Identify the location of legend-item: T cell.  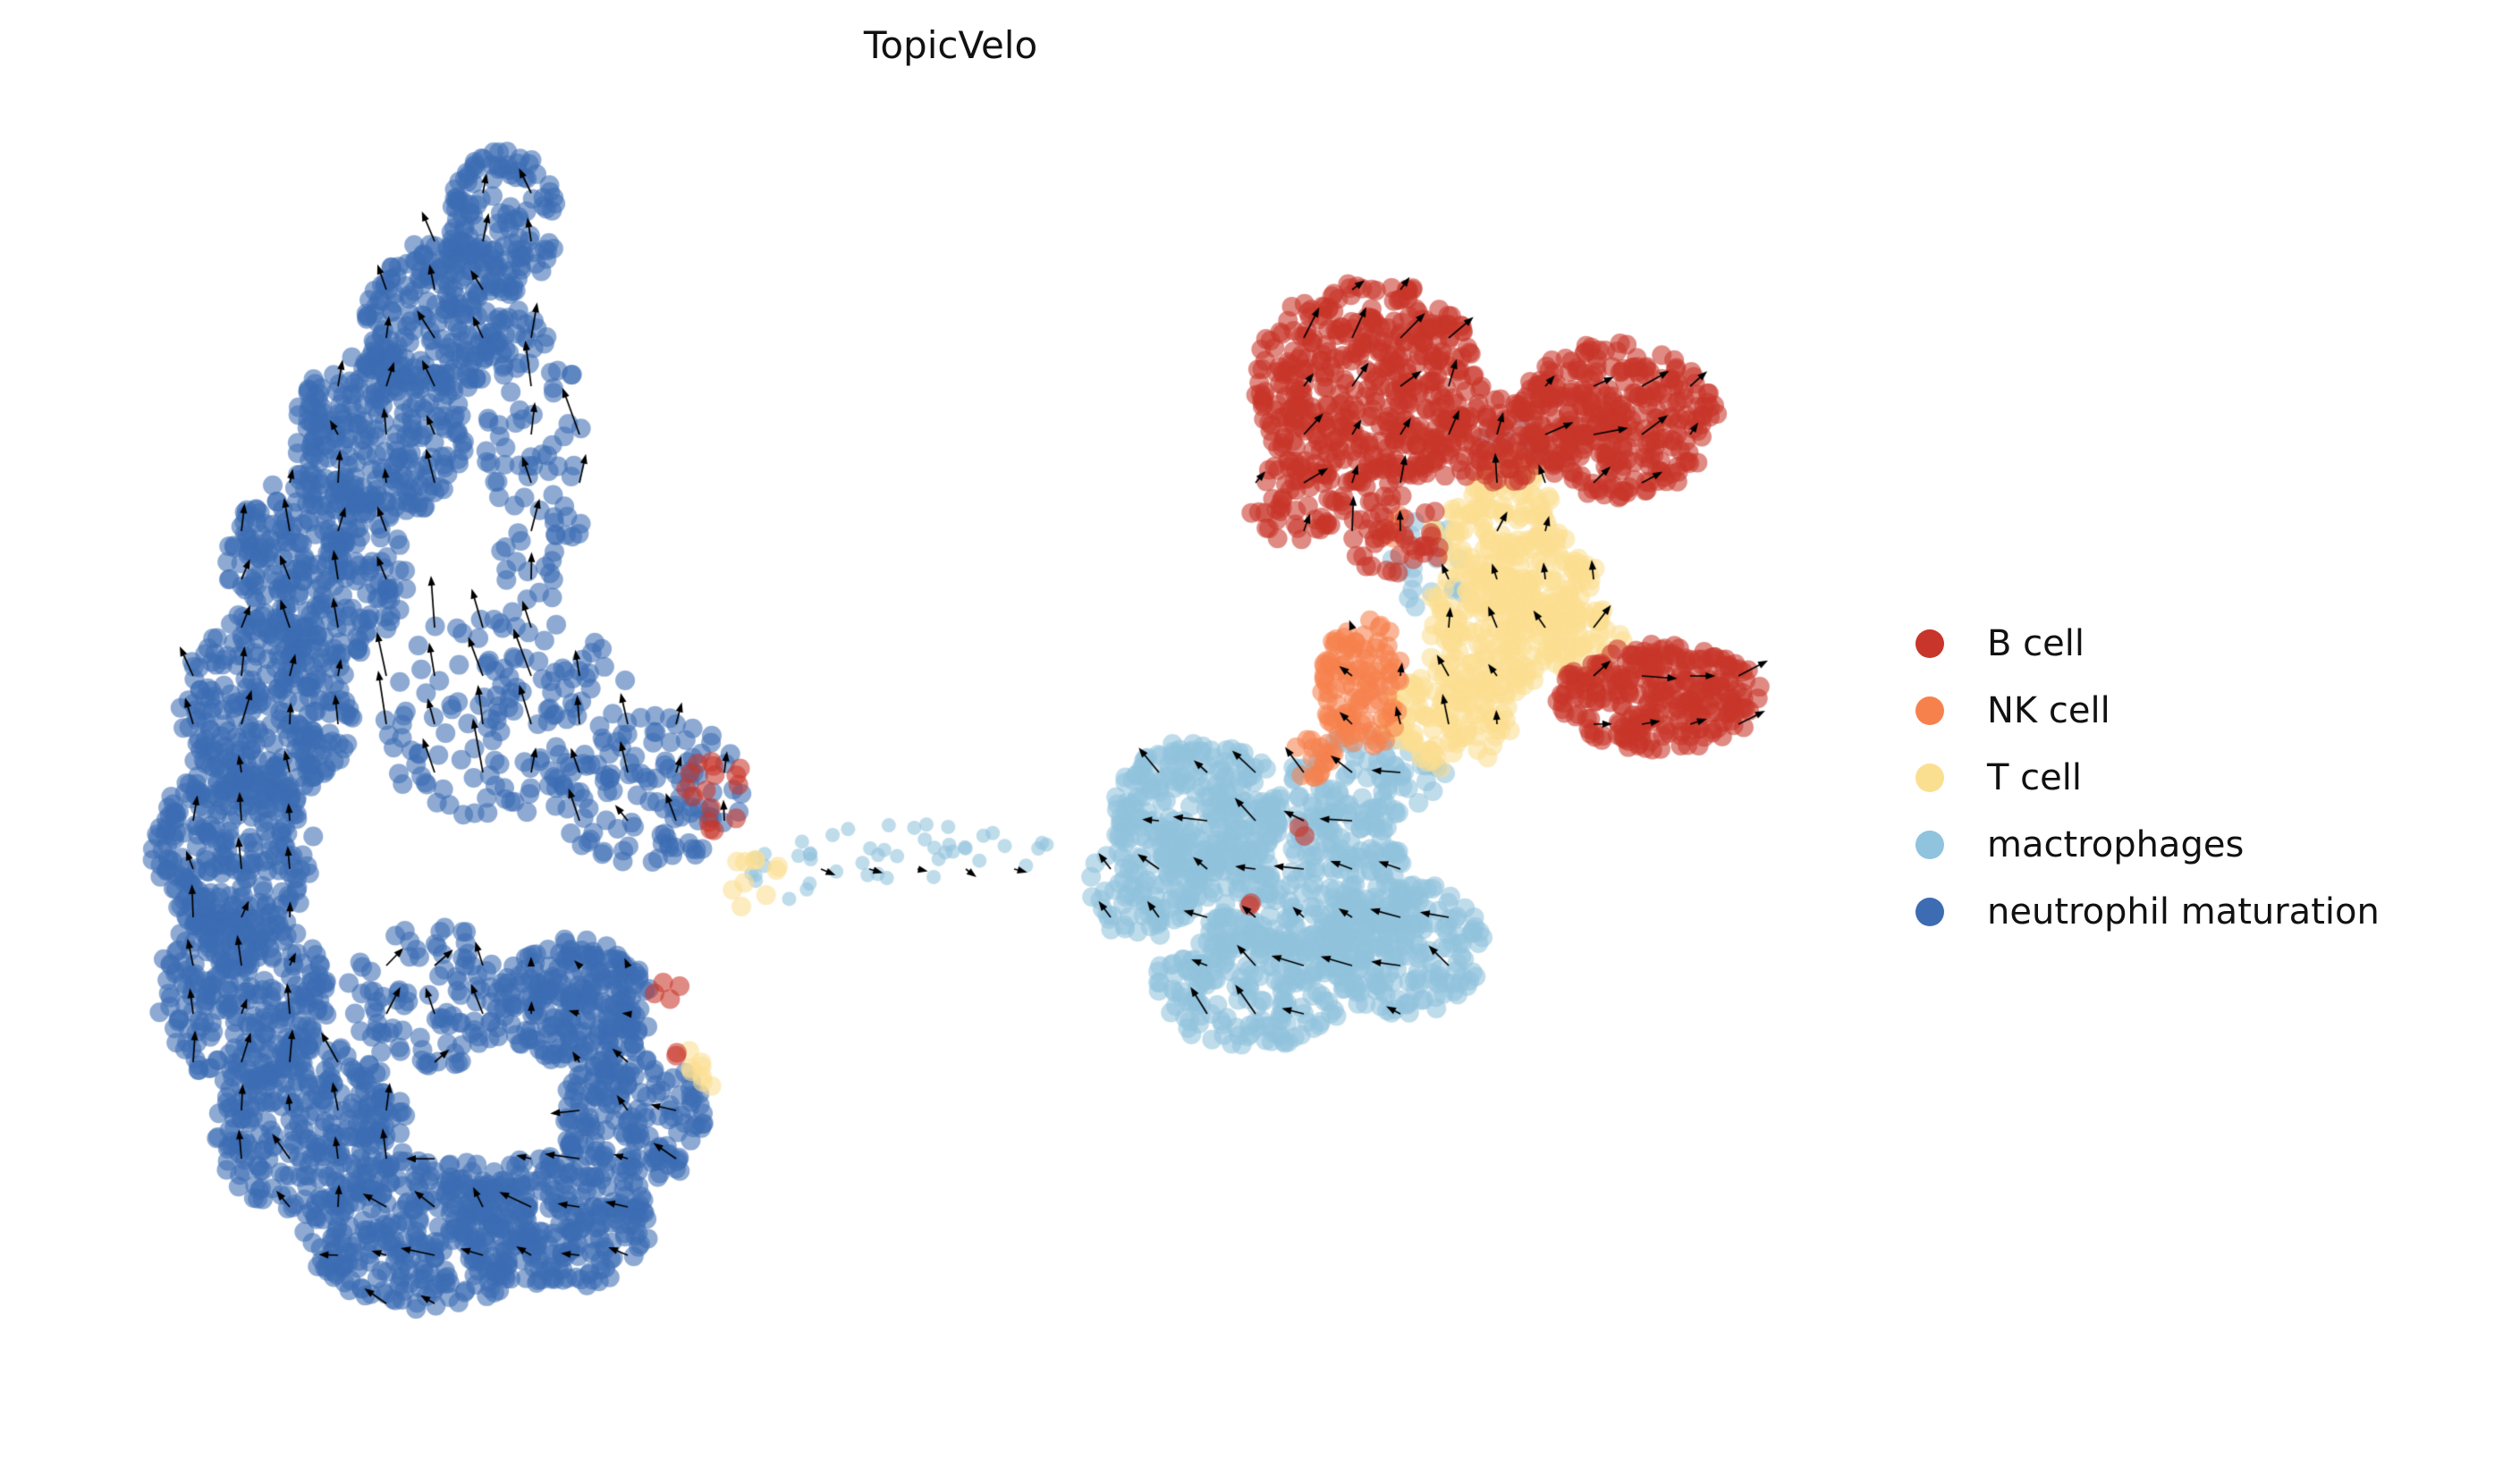
(2147, 777).